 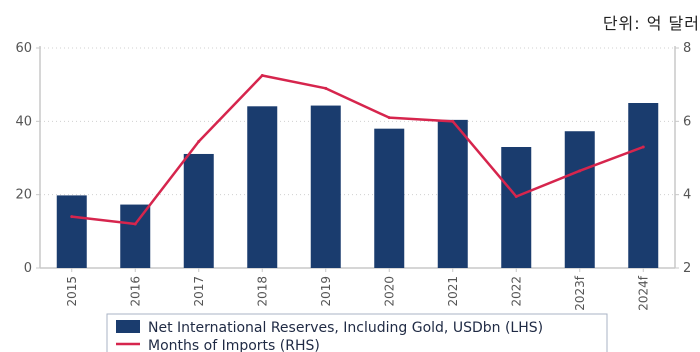 I want to click on y-right-tick-label: 2, so click(x=687, y=268).